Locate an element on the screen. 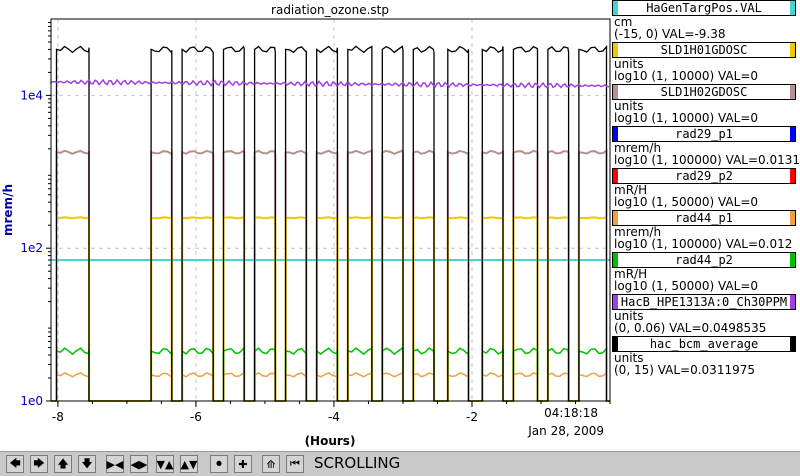  plus-button: ✚ is located at coordinates (243, 464).